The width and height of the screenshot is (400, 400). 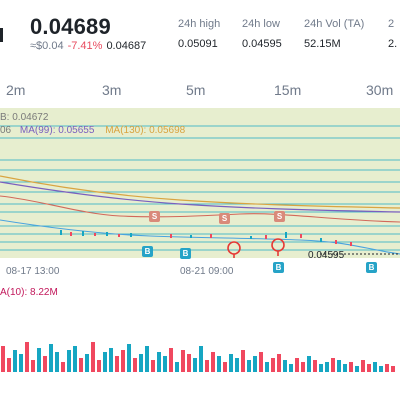 What do you see at coordinates (334, 24) in the screenshot?
I see `stat-label: 24h Vol (TA)` at bounding box center [334, 24].